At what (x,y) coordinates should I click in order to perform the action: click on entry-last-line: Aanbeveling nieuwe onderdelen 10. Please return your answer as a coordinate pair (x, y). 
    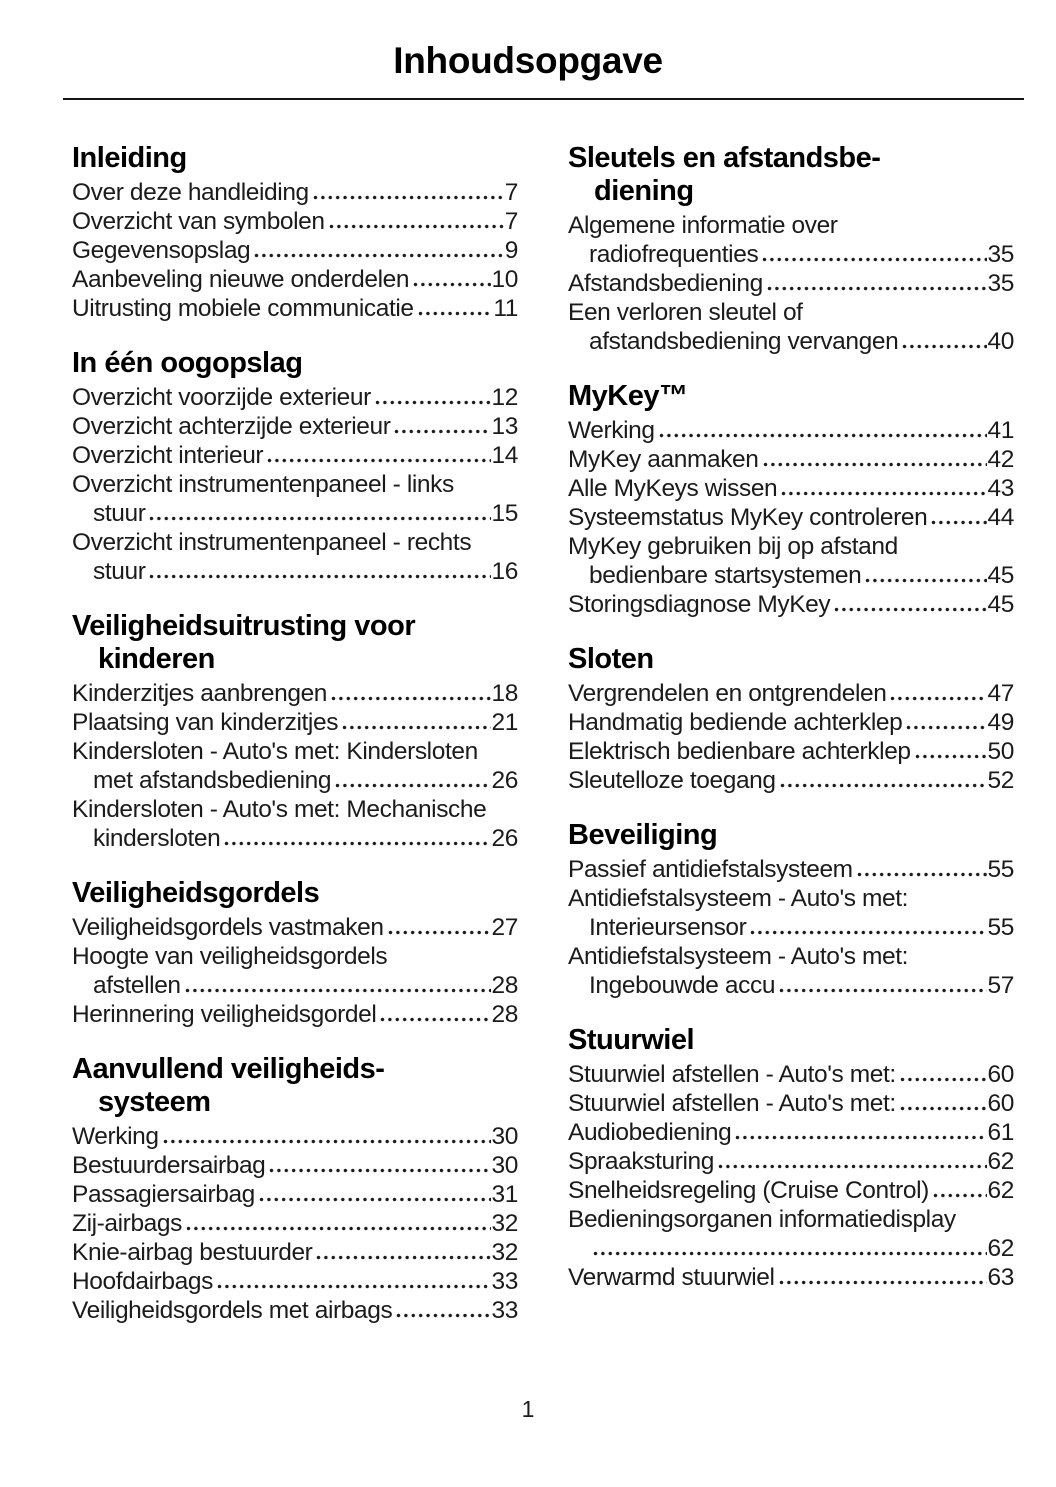
    Looking at the image, I should click on (295, 279).